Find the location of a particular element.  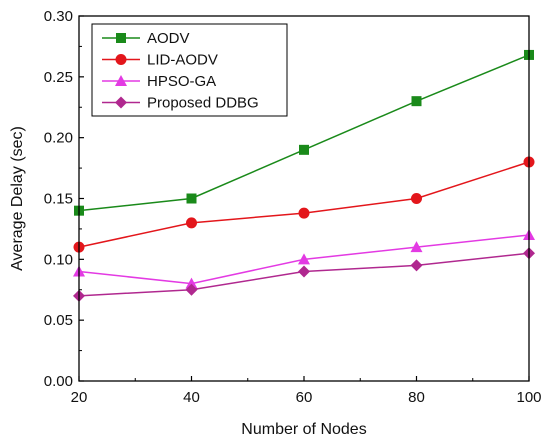

y-tick-label: 0.15 is located at coordinates (58, 199).